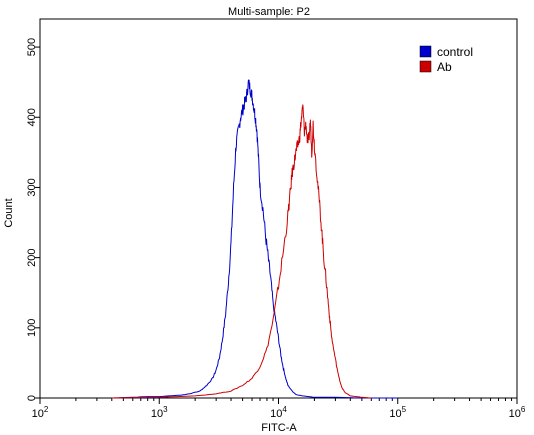 This screenshot has width=534, height=435. I want to click on x-tick-label: 10⁴, so click(278, 412).